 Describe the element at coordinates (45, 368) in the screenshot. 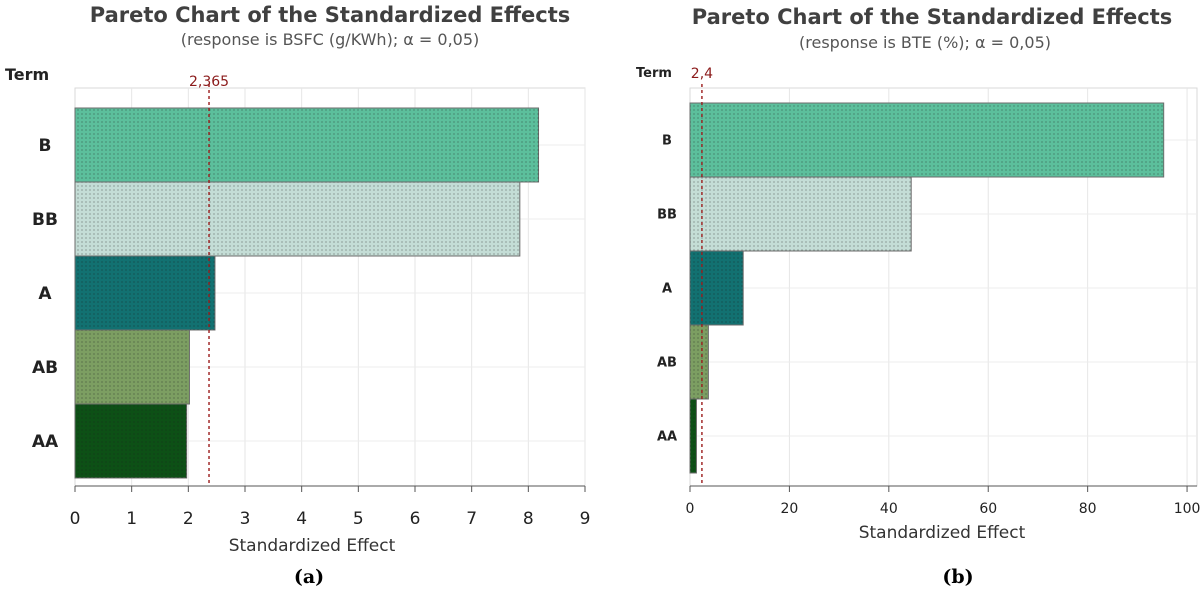

I see `chart-a-category-label: AB` at that location.